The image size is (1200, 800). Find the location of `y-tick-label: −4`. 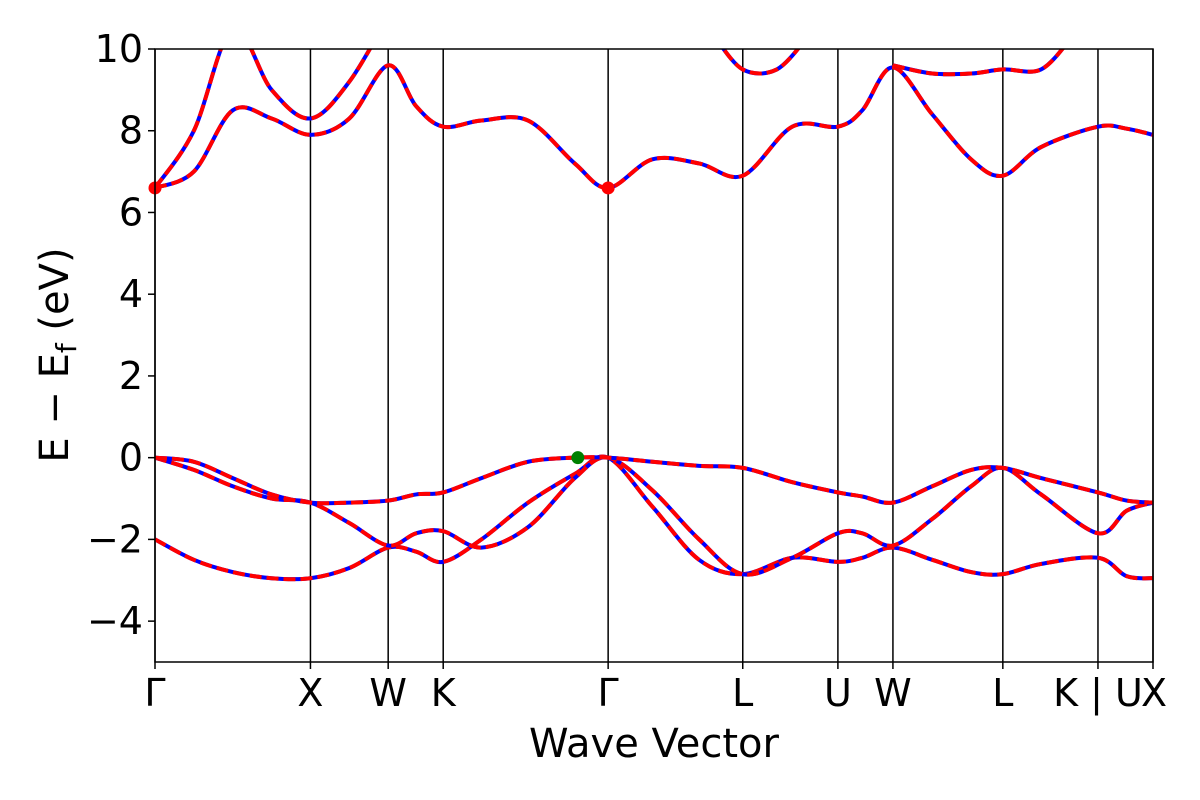

y-tick-label: −4 is located at coordinates (115, 621).